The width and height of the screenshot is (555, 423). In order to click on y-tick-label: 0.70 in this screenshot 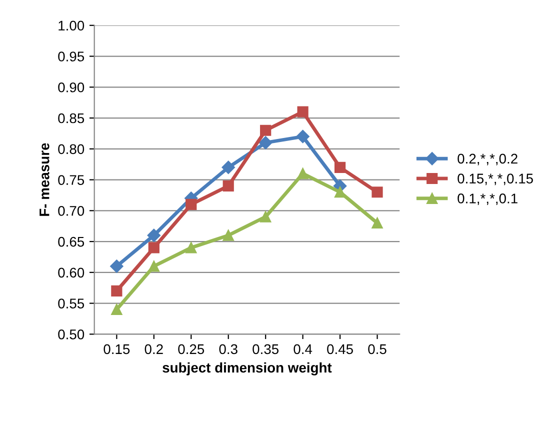, I will do `click(71, 211)`.